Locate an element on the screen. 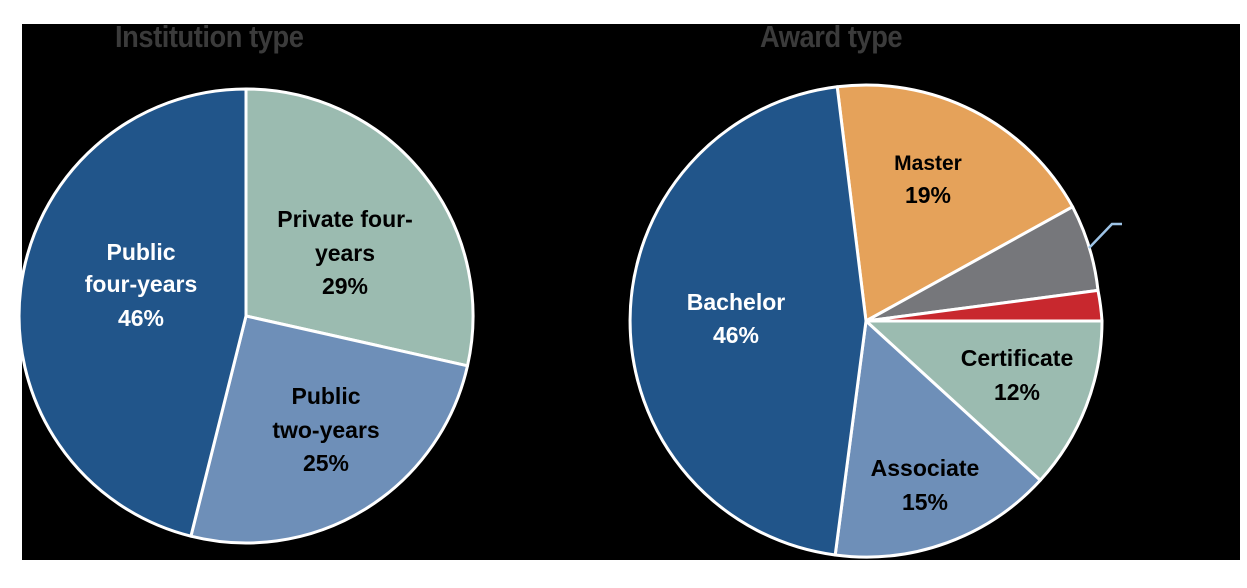  label-private-four-years-line2: years is located at coordinates (345, 253).